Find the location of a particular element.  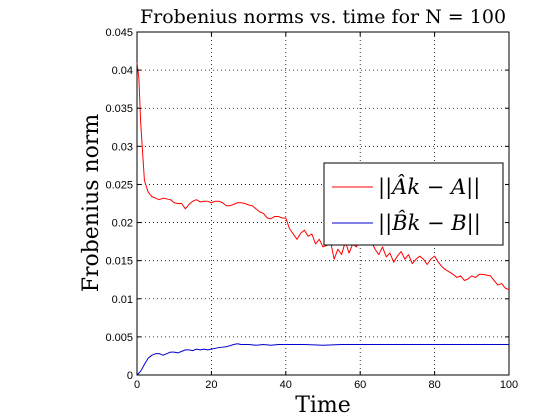

y-tick-label: 0.015 is located at coordinates (119, 262).